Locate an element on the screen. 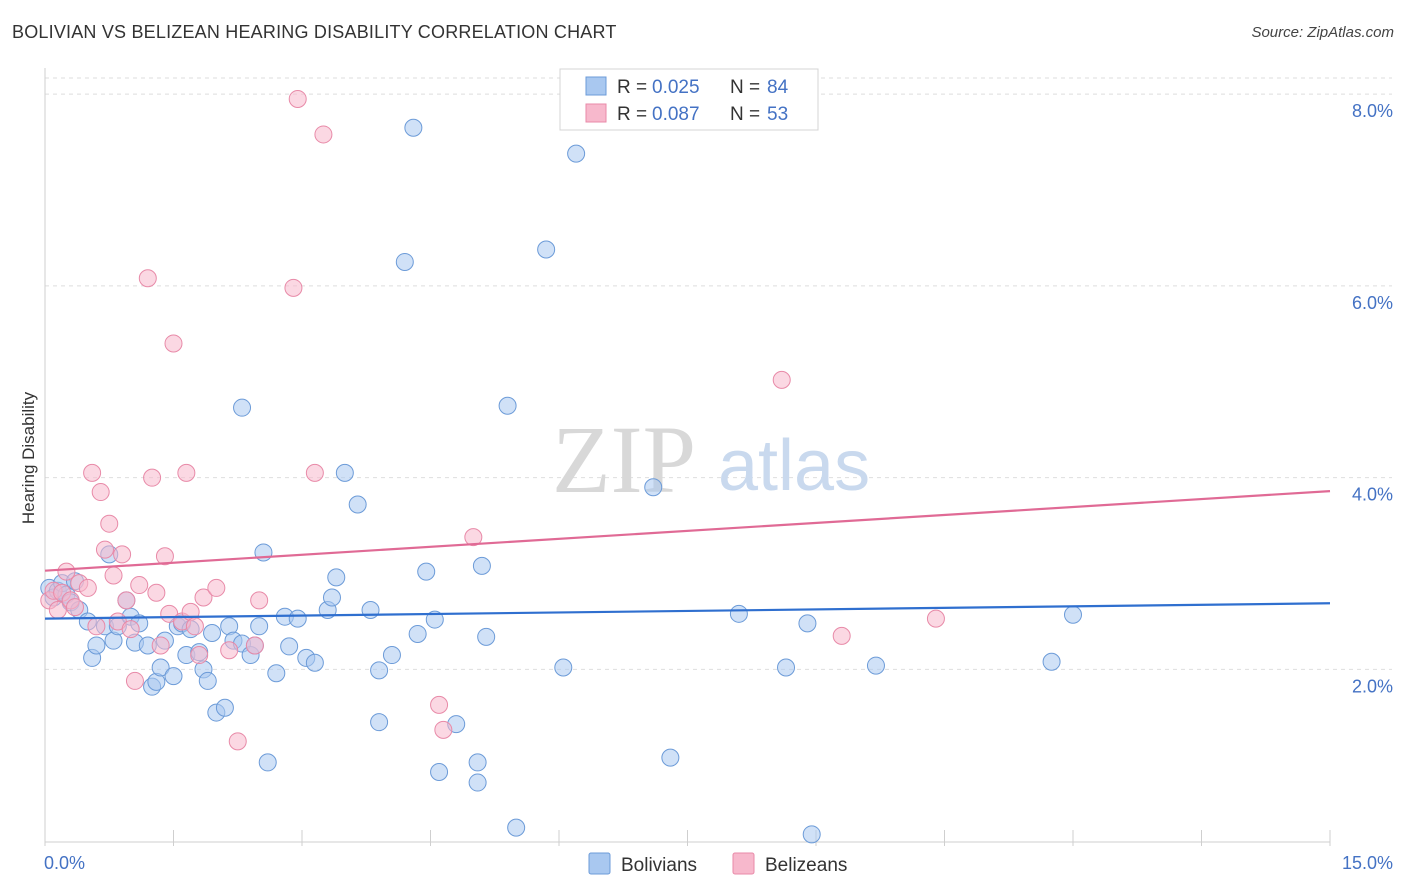 Image resolution: width=1406 pixels, height=892 pixels. belizeans-trend-line is located at coordinates (687, 530).